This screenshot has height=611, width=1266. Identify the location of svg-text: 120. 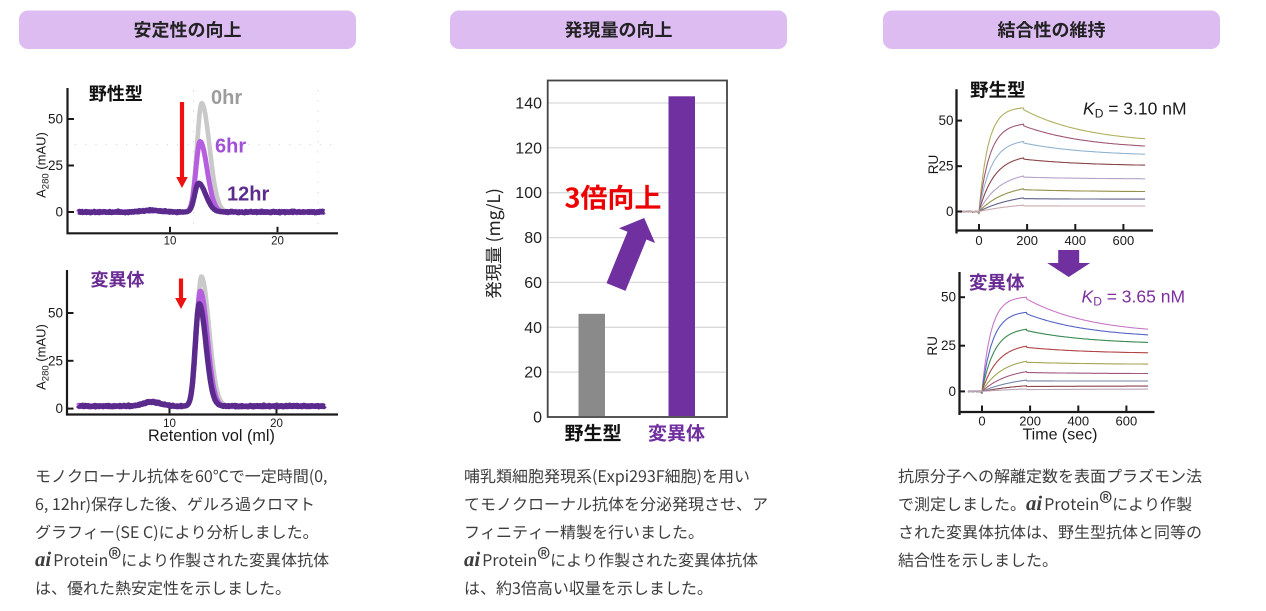
(528, 148).